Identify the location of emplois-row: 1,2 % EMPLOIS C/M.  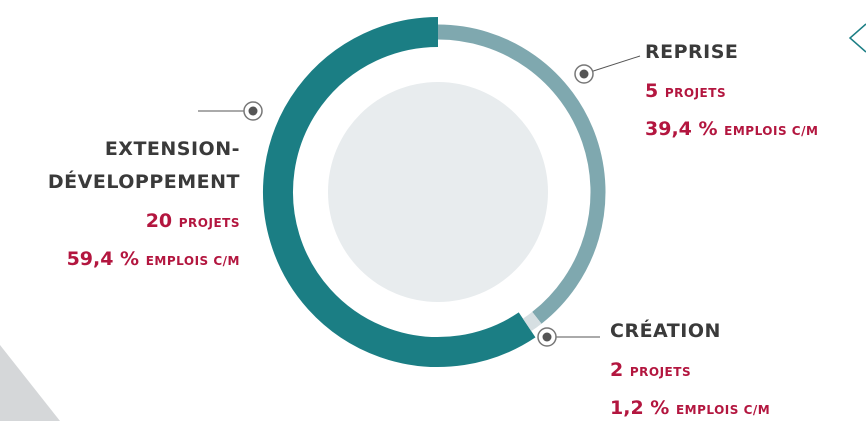
(690, 405).